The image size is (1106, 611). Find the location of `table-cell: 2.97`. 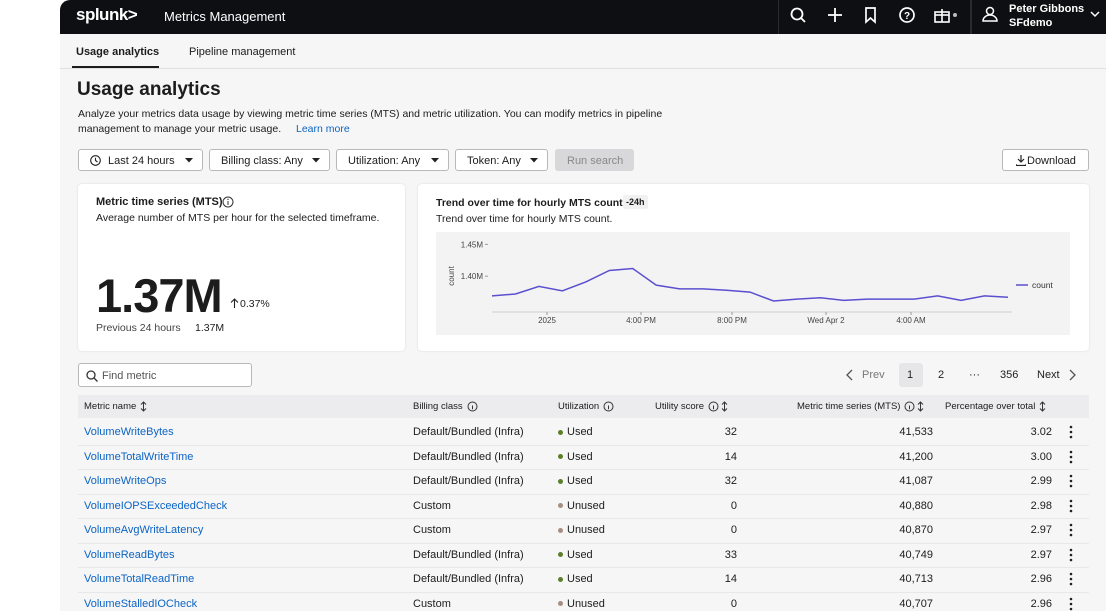

table-cell: 2.97 is located at coordinates (1041, 530).